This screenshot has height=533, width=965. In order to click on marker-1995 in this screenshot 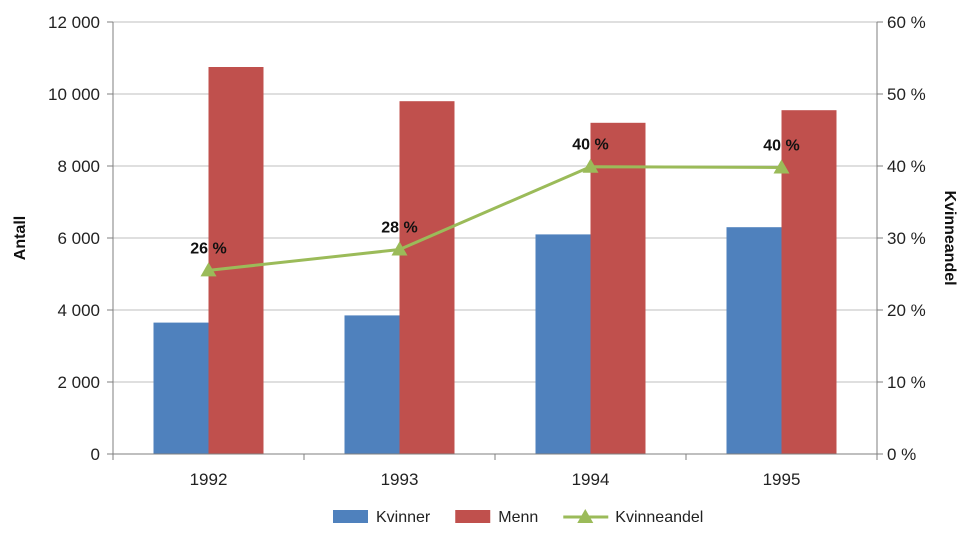, I will do `click(781, 166)`.